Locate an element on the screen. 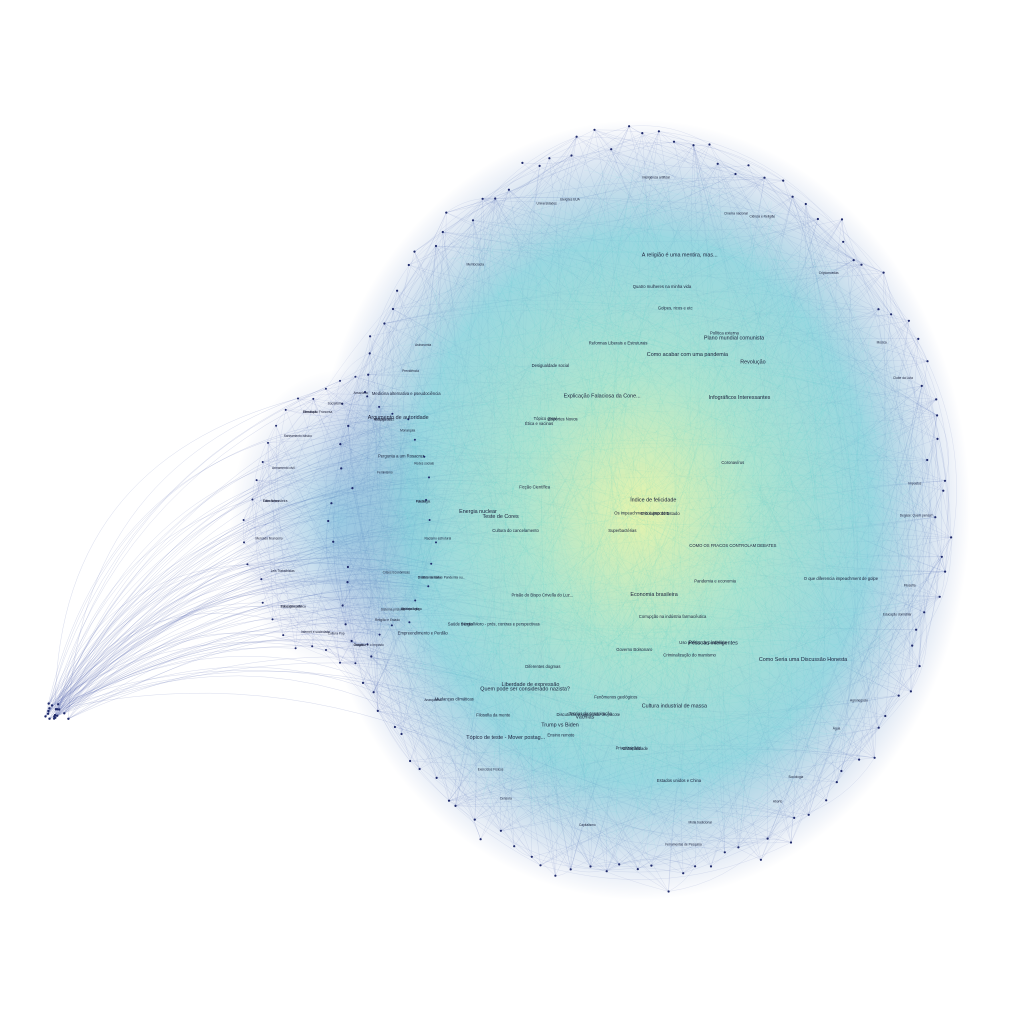  node-label: Religião e Estado is located at coordinates (387, 620).